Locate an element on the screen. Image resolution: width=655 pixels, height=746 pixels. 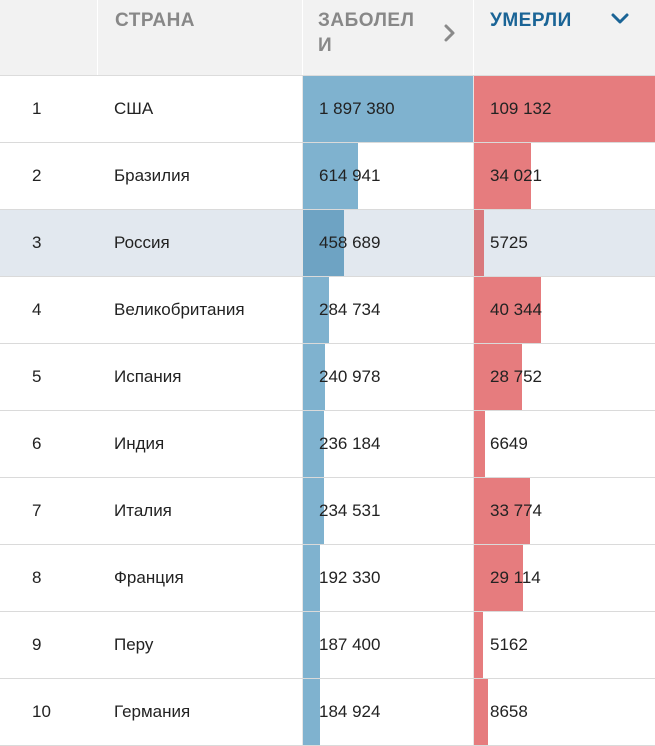
row-country: Великобритания is located at coordinates (179, 309).